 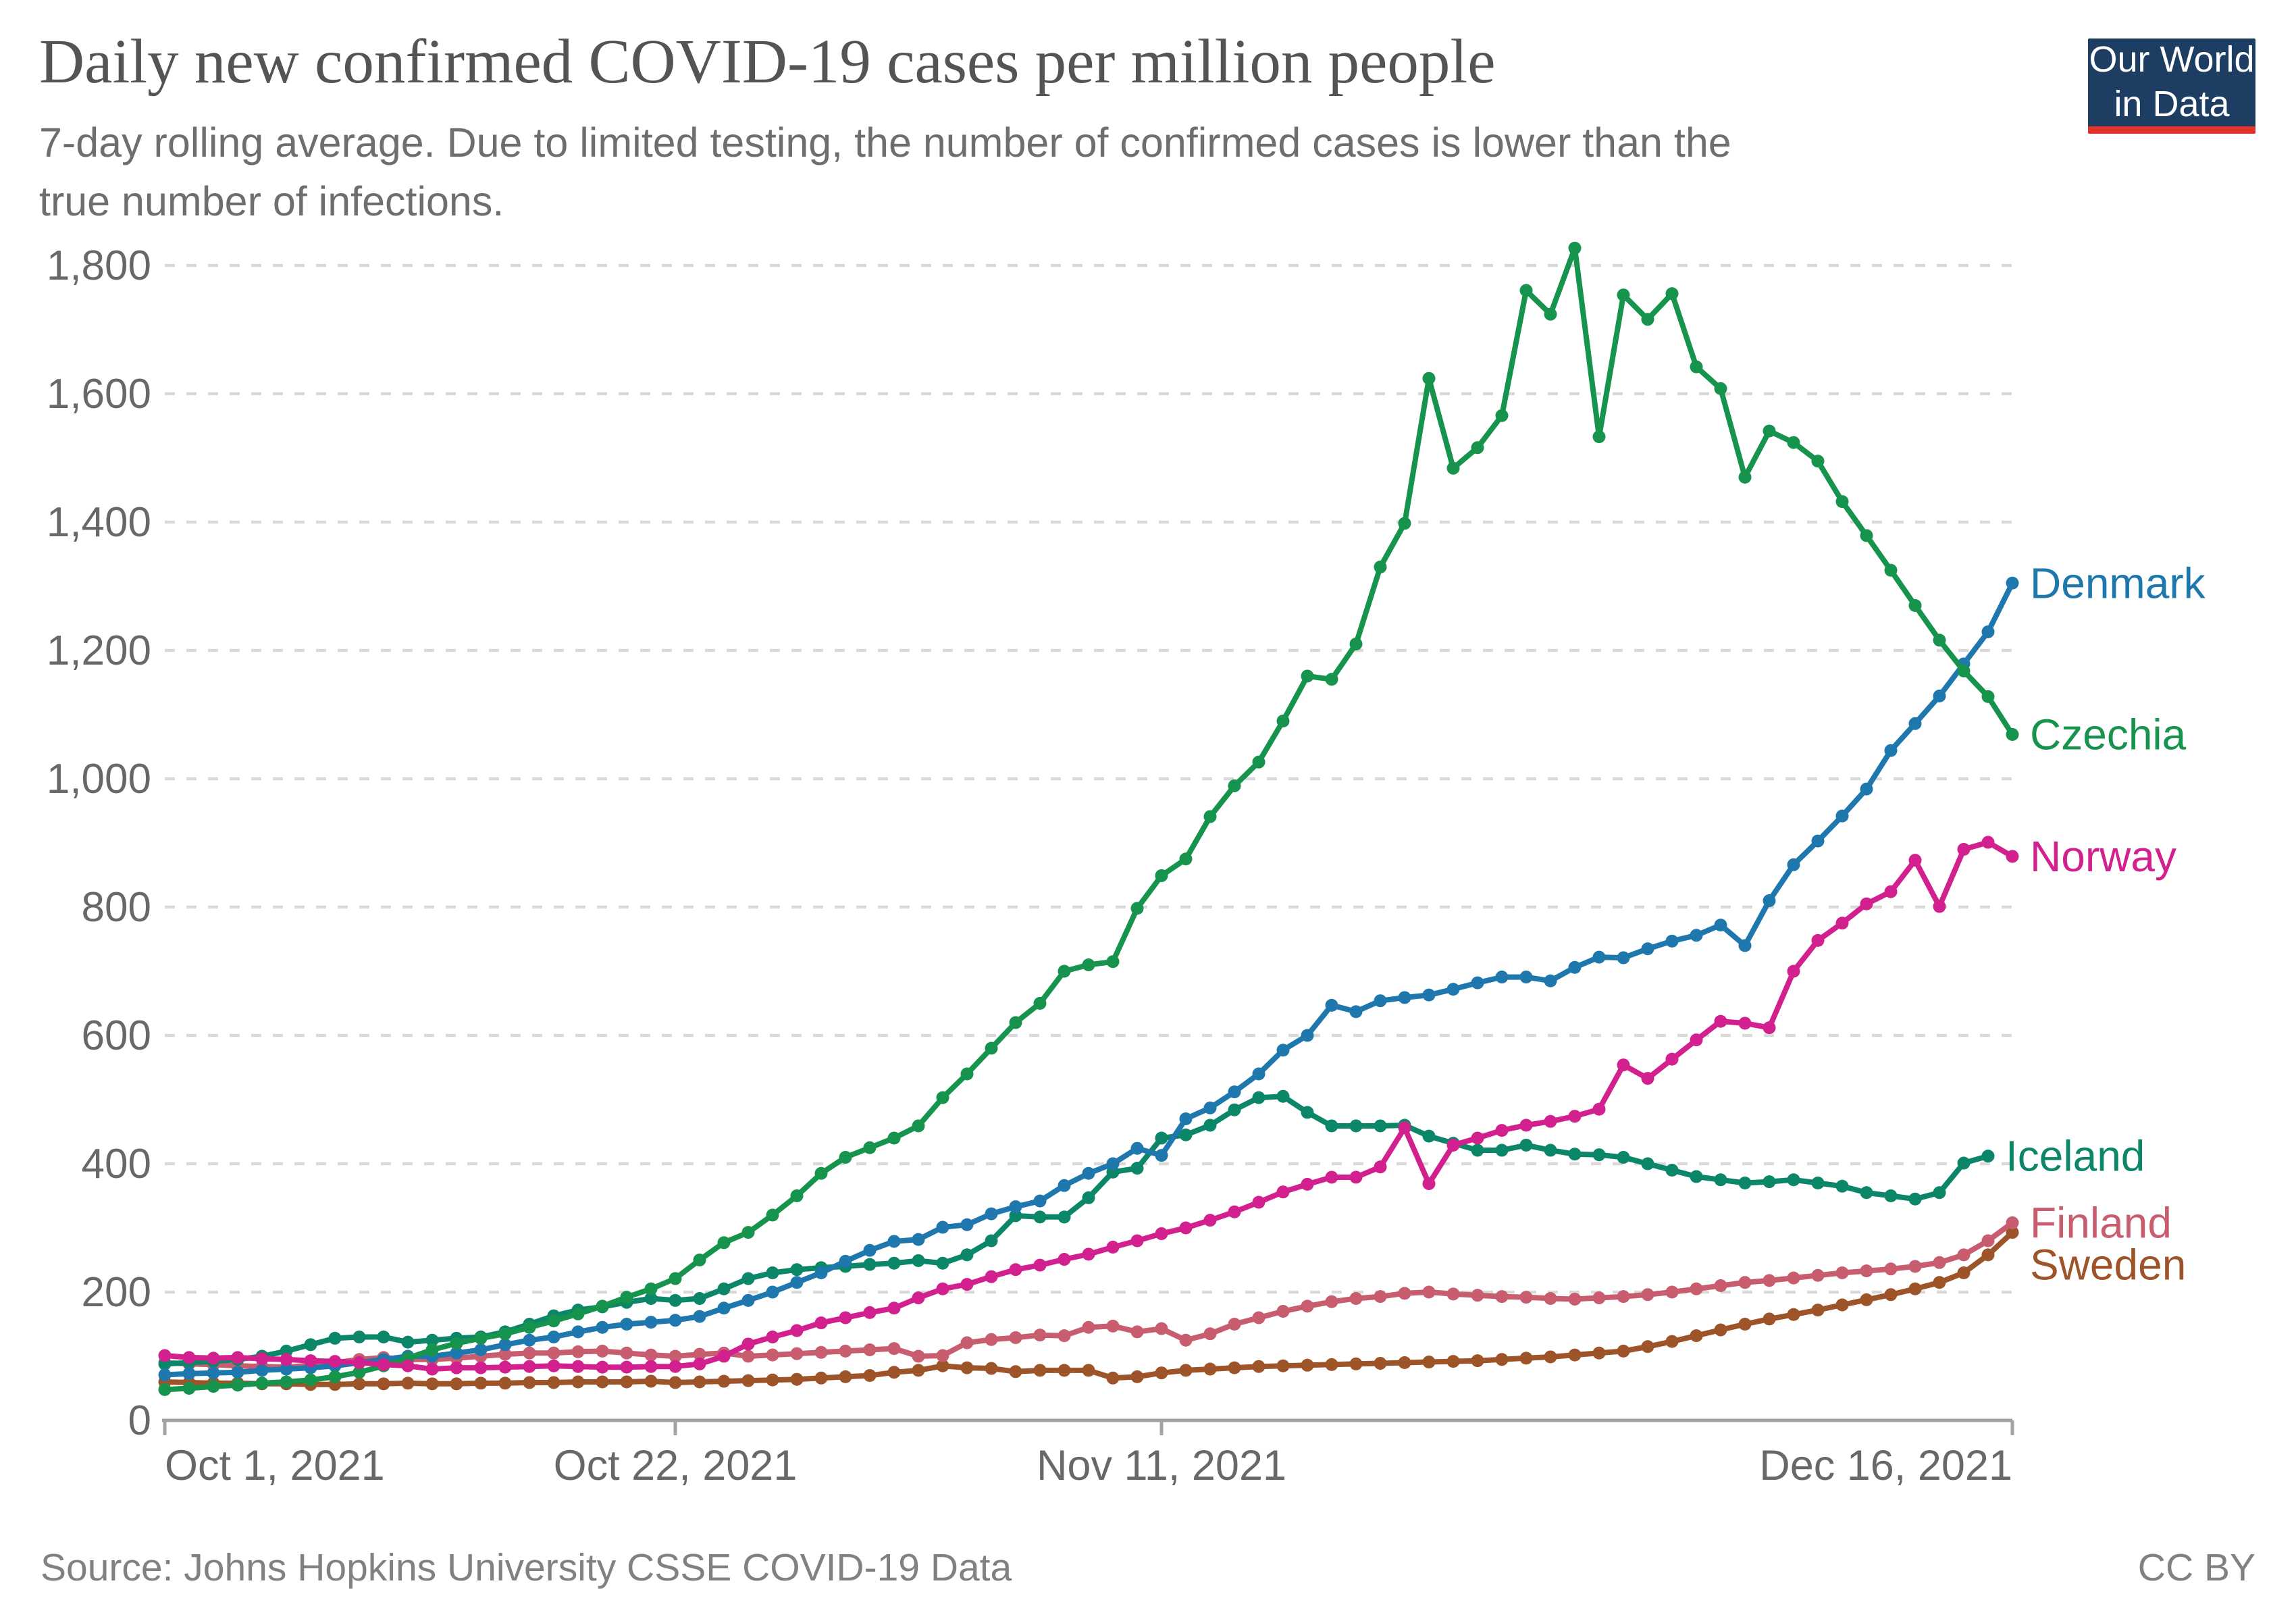 I want to click on series-label-sweden: Sweden, so click(x=2108, y=1264).